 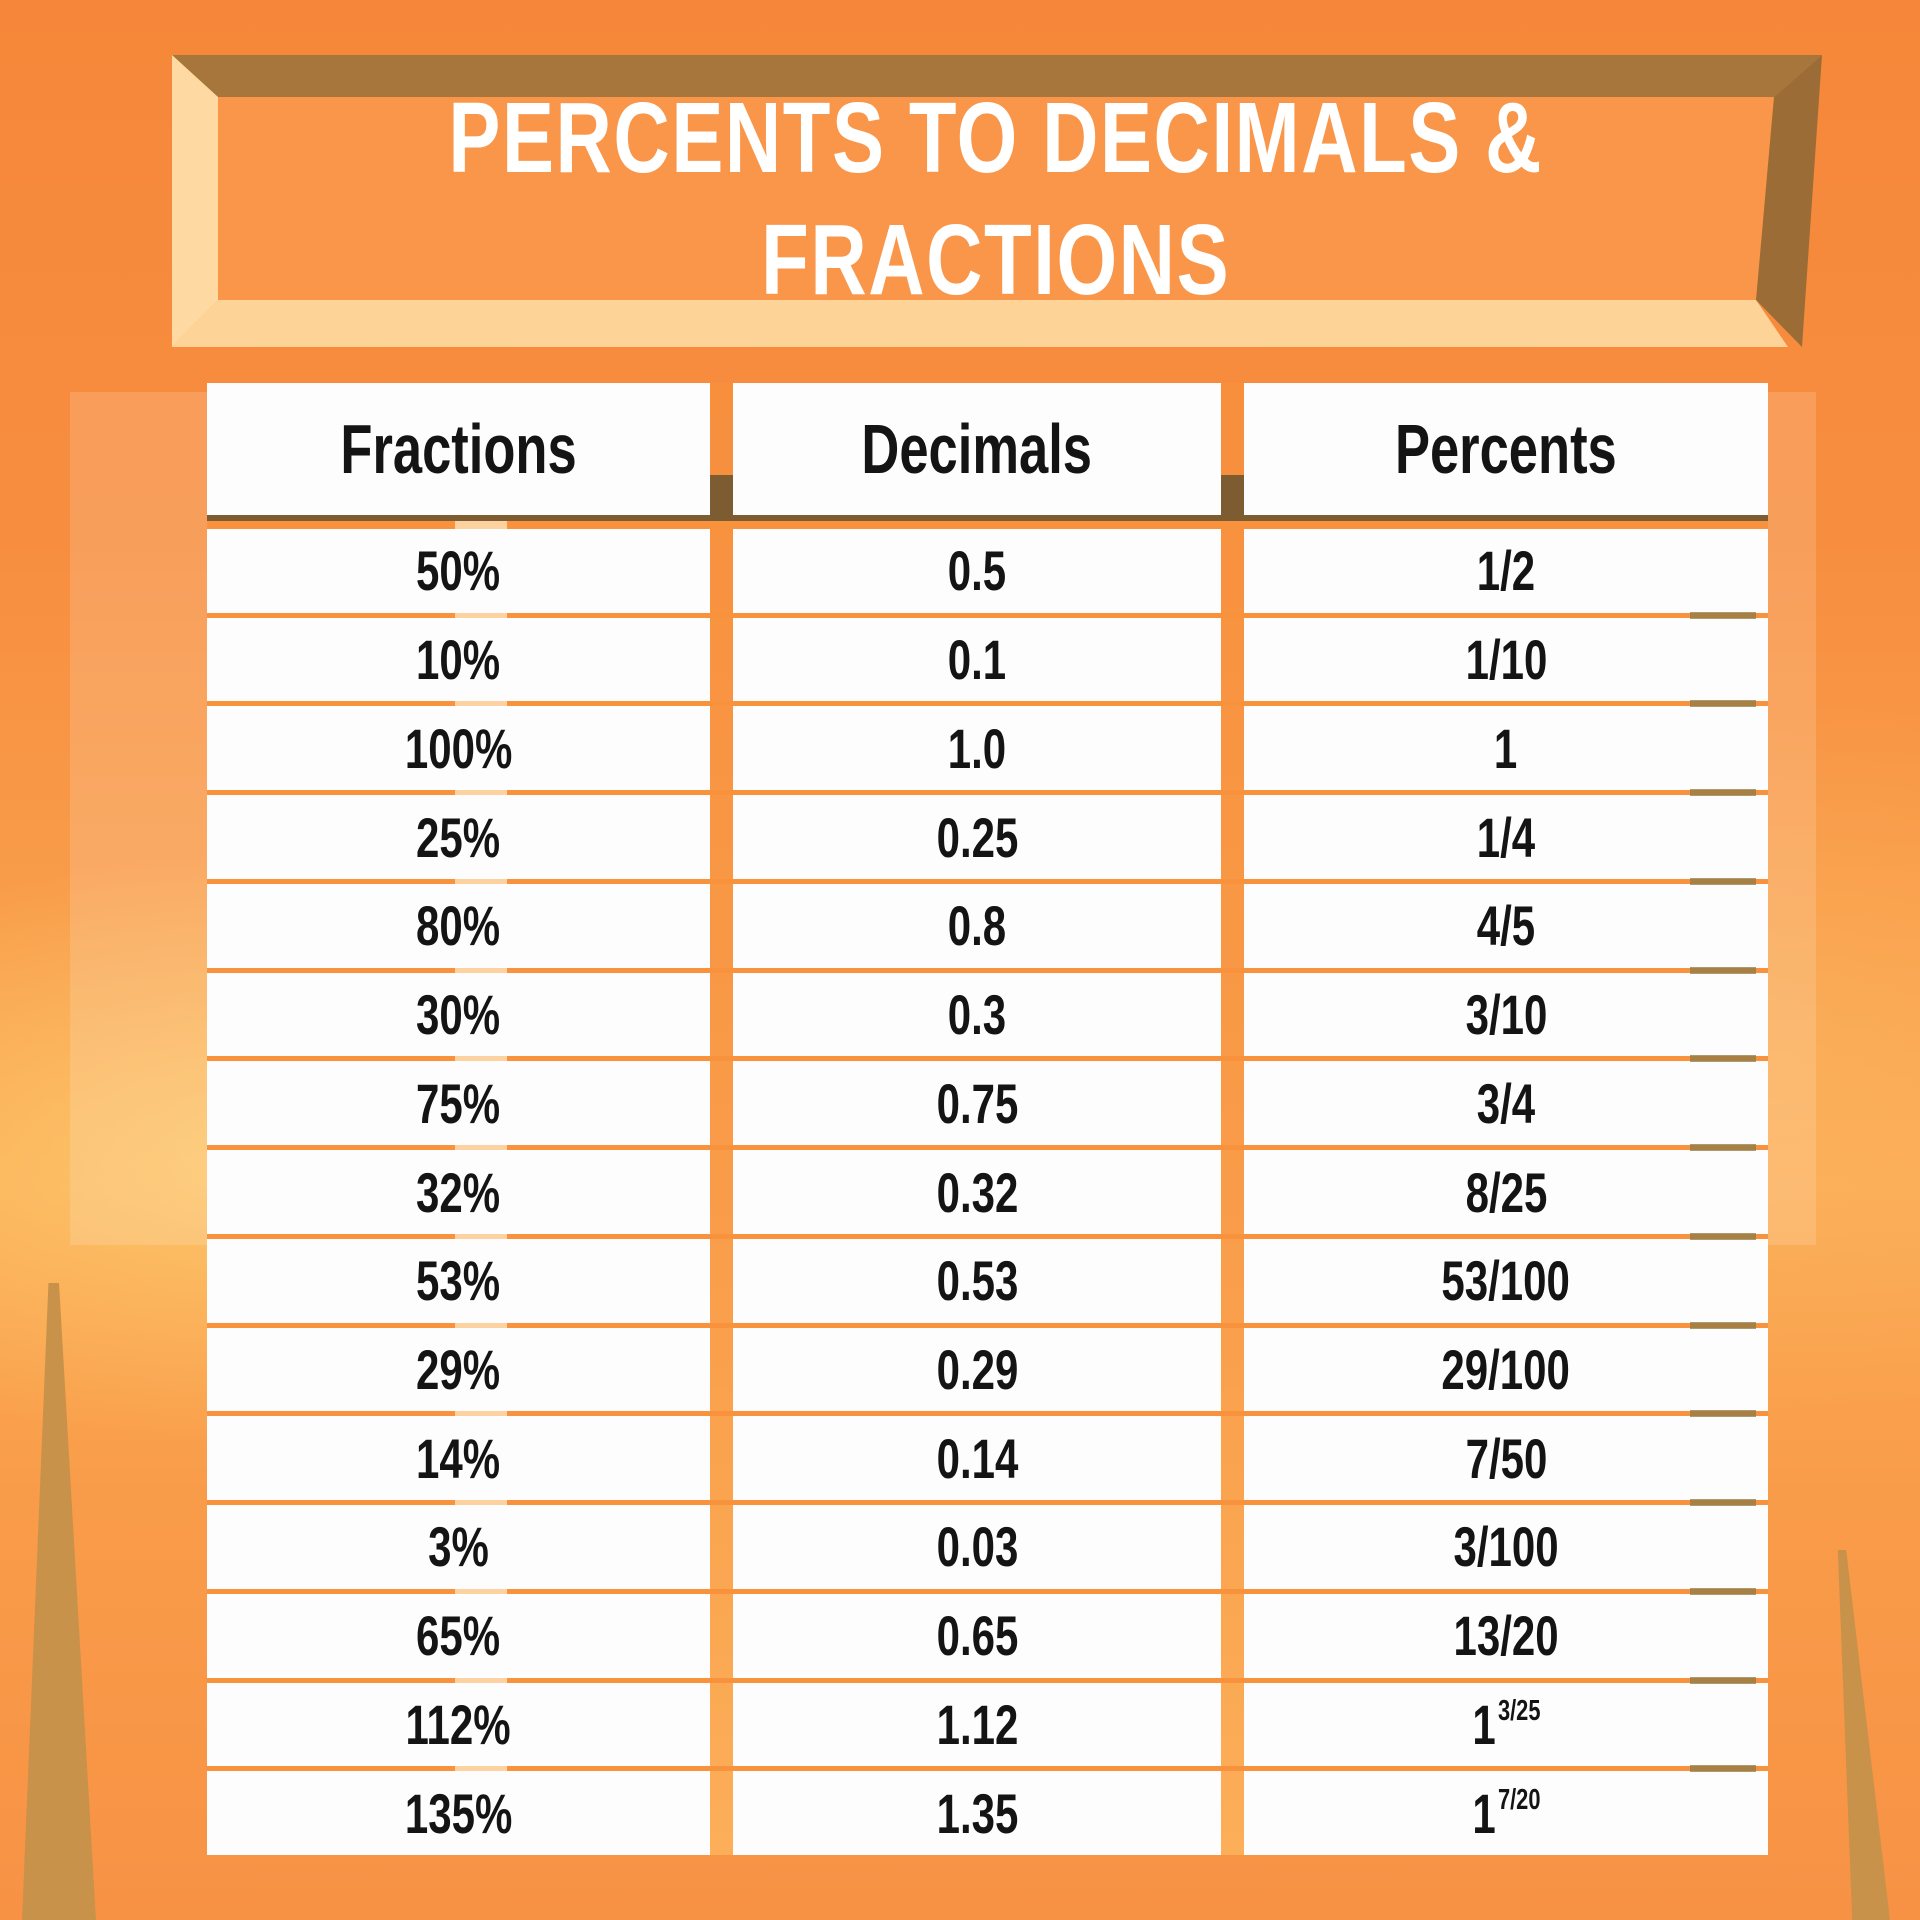 What do you see at coordinates (996, 137) in the screenshot?
I see `page-title-line1: PERCENTS TO DECIMALS &` at bounding box center [996, 137].